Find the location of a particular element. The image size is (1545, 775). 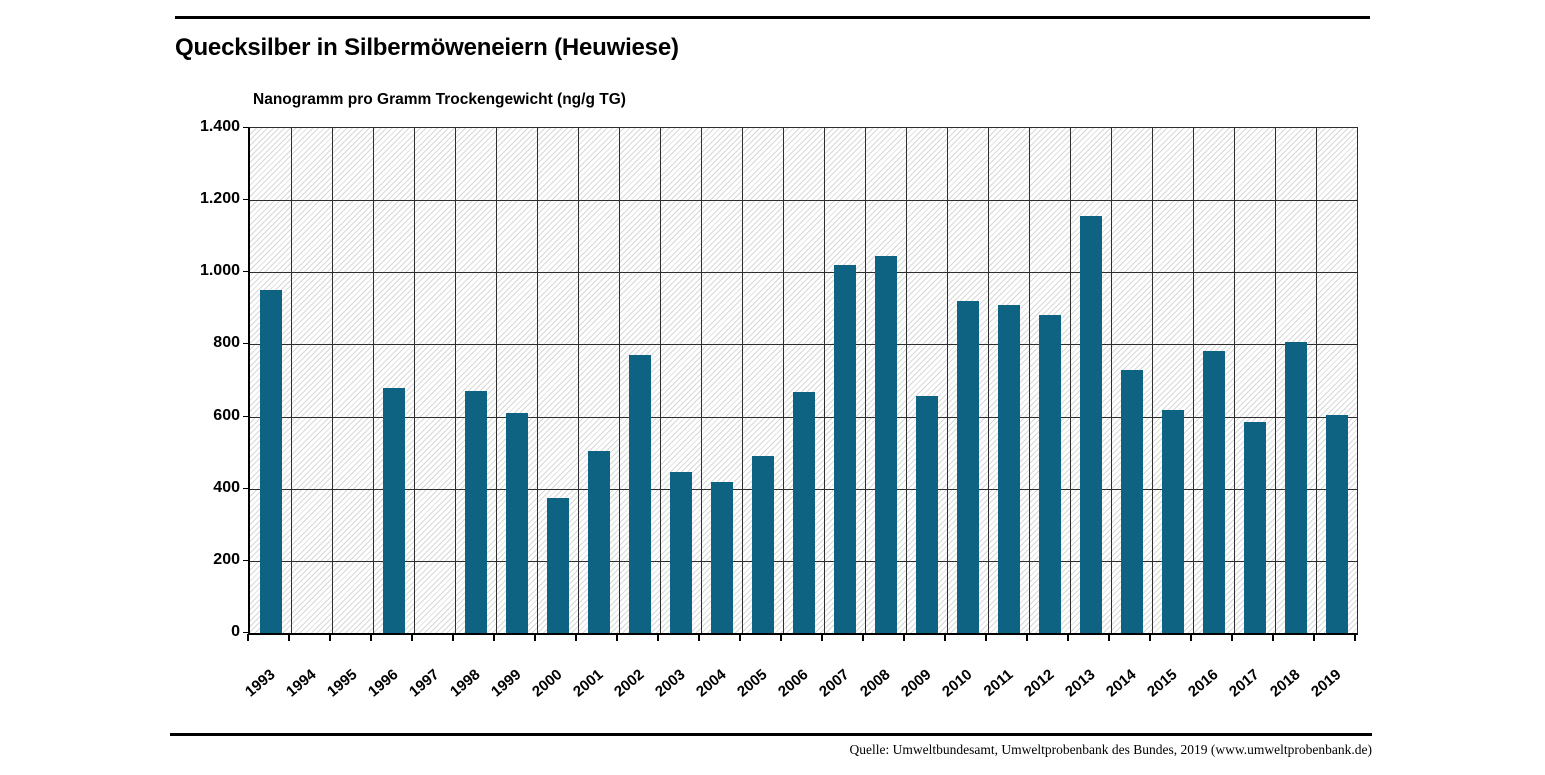

y-tick-label-0: 0 is located at coordinates (235, 631).